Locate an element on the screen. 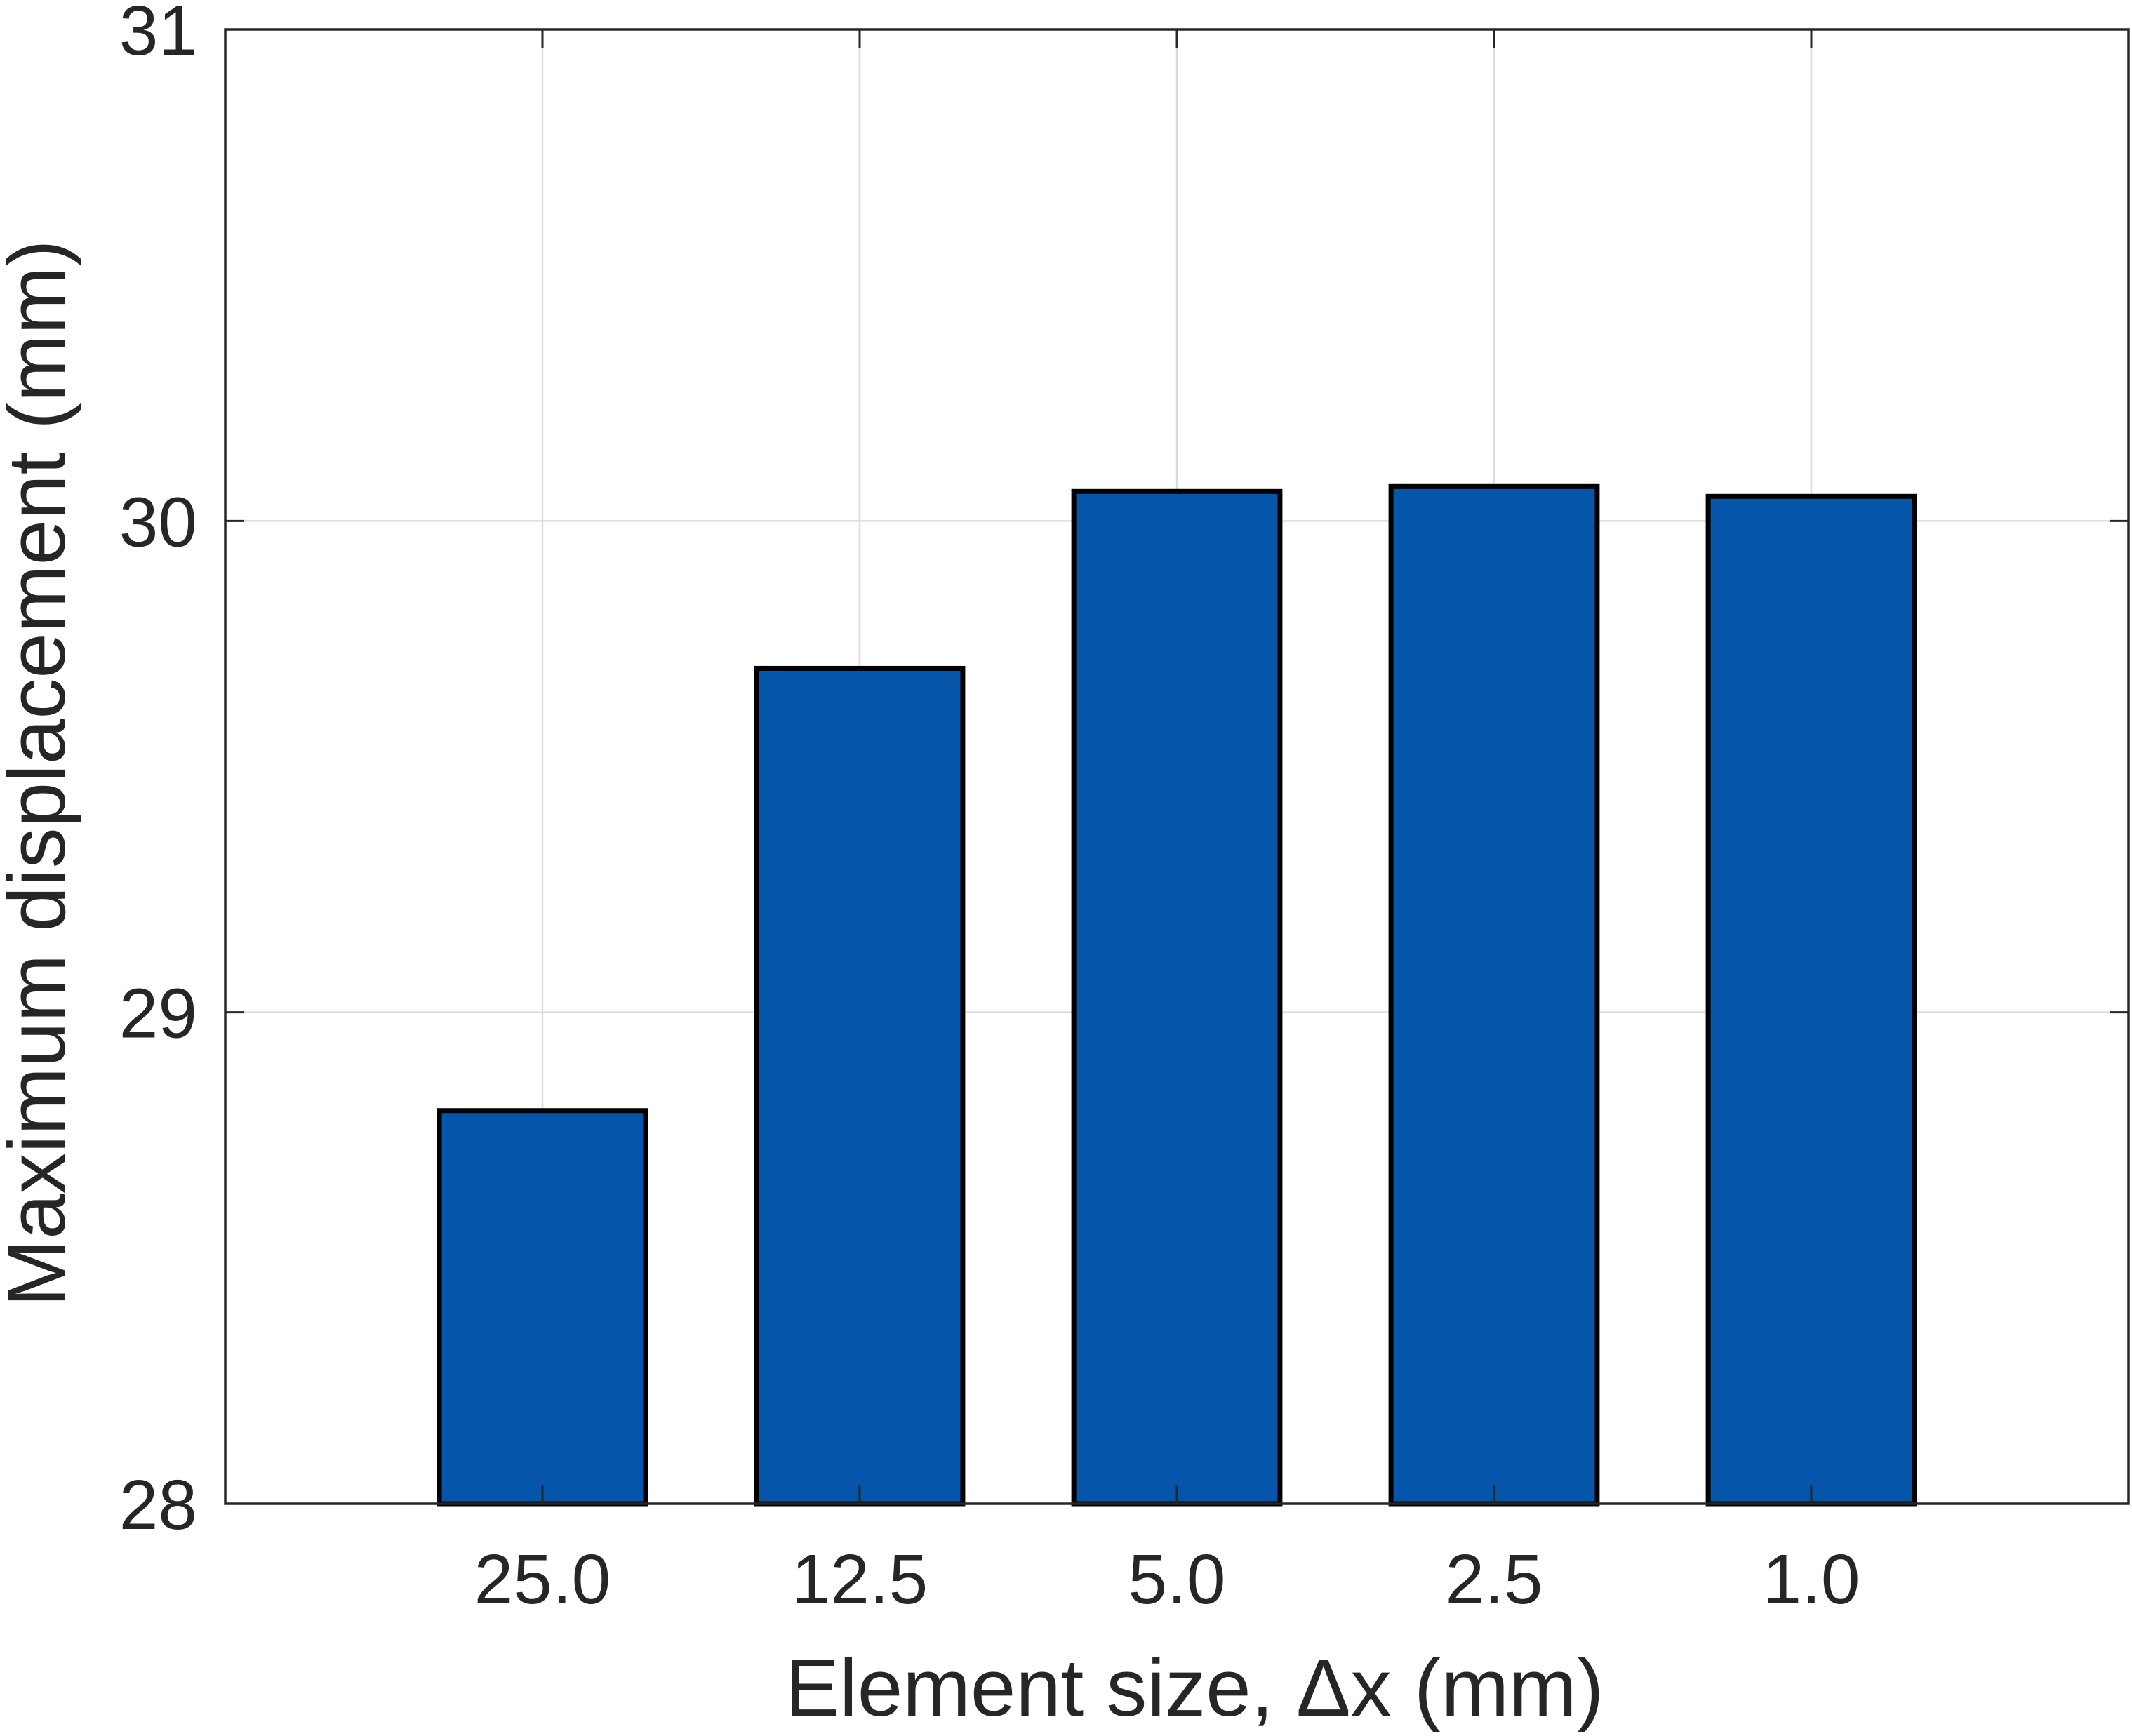 The width and height of the screenshot is (2132, 1736). y-tick-label: 30 is located at coordinates (158, 522).